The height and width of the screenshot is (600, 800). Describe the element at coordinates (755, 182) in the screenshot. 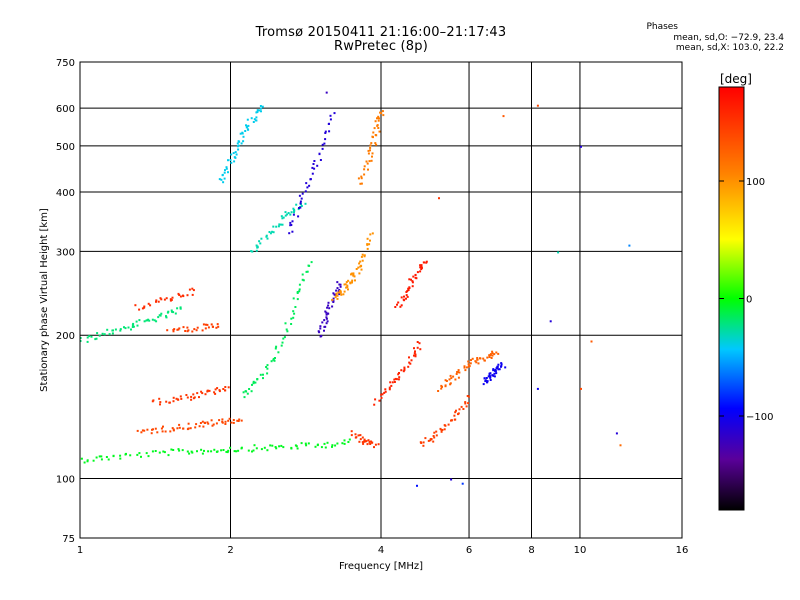

I see `colorbar-tick-label: 100` at that location.